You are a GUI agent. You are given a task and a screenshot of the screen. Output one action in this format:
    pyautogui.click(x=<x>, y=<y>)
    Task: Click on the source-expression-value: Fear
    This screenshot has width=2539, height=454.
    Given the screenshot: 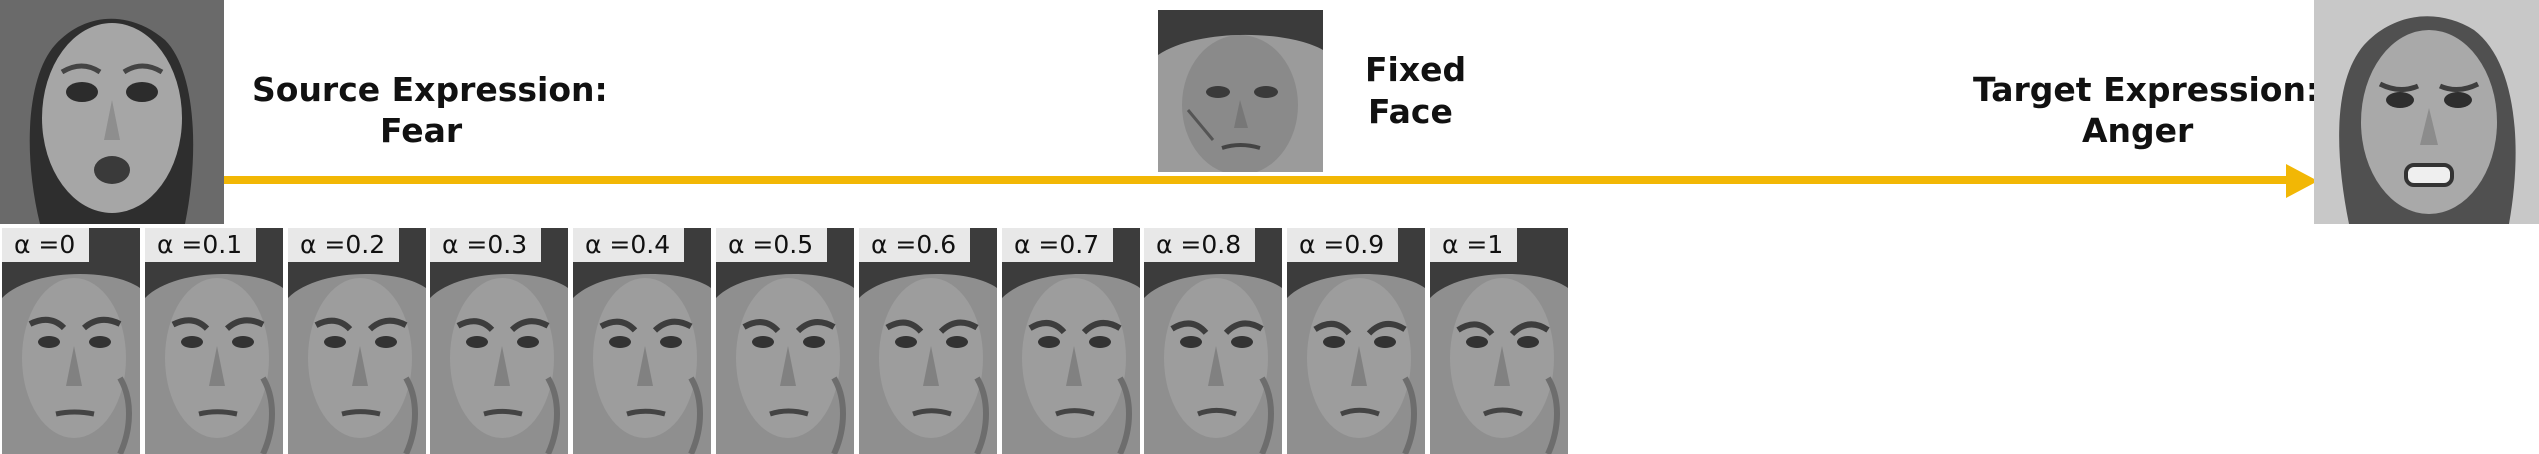 What is the action you would take?
    pyautogui.click(x=421, y=130)
    